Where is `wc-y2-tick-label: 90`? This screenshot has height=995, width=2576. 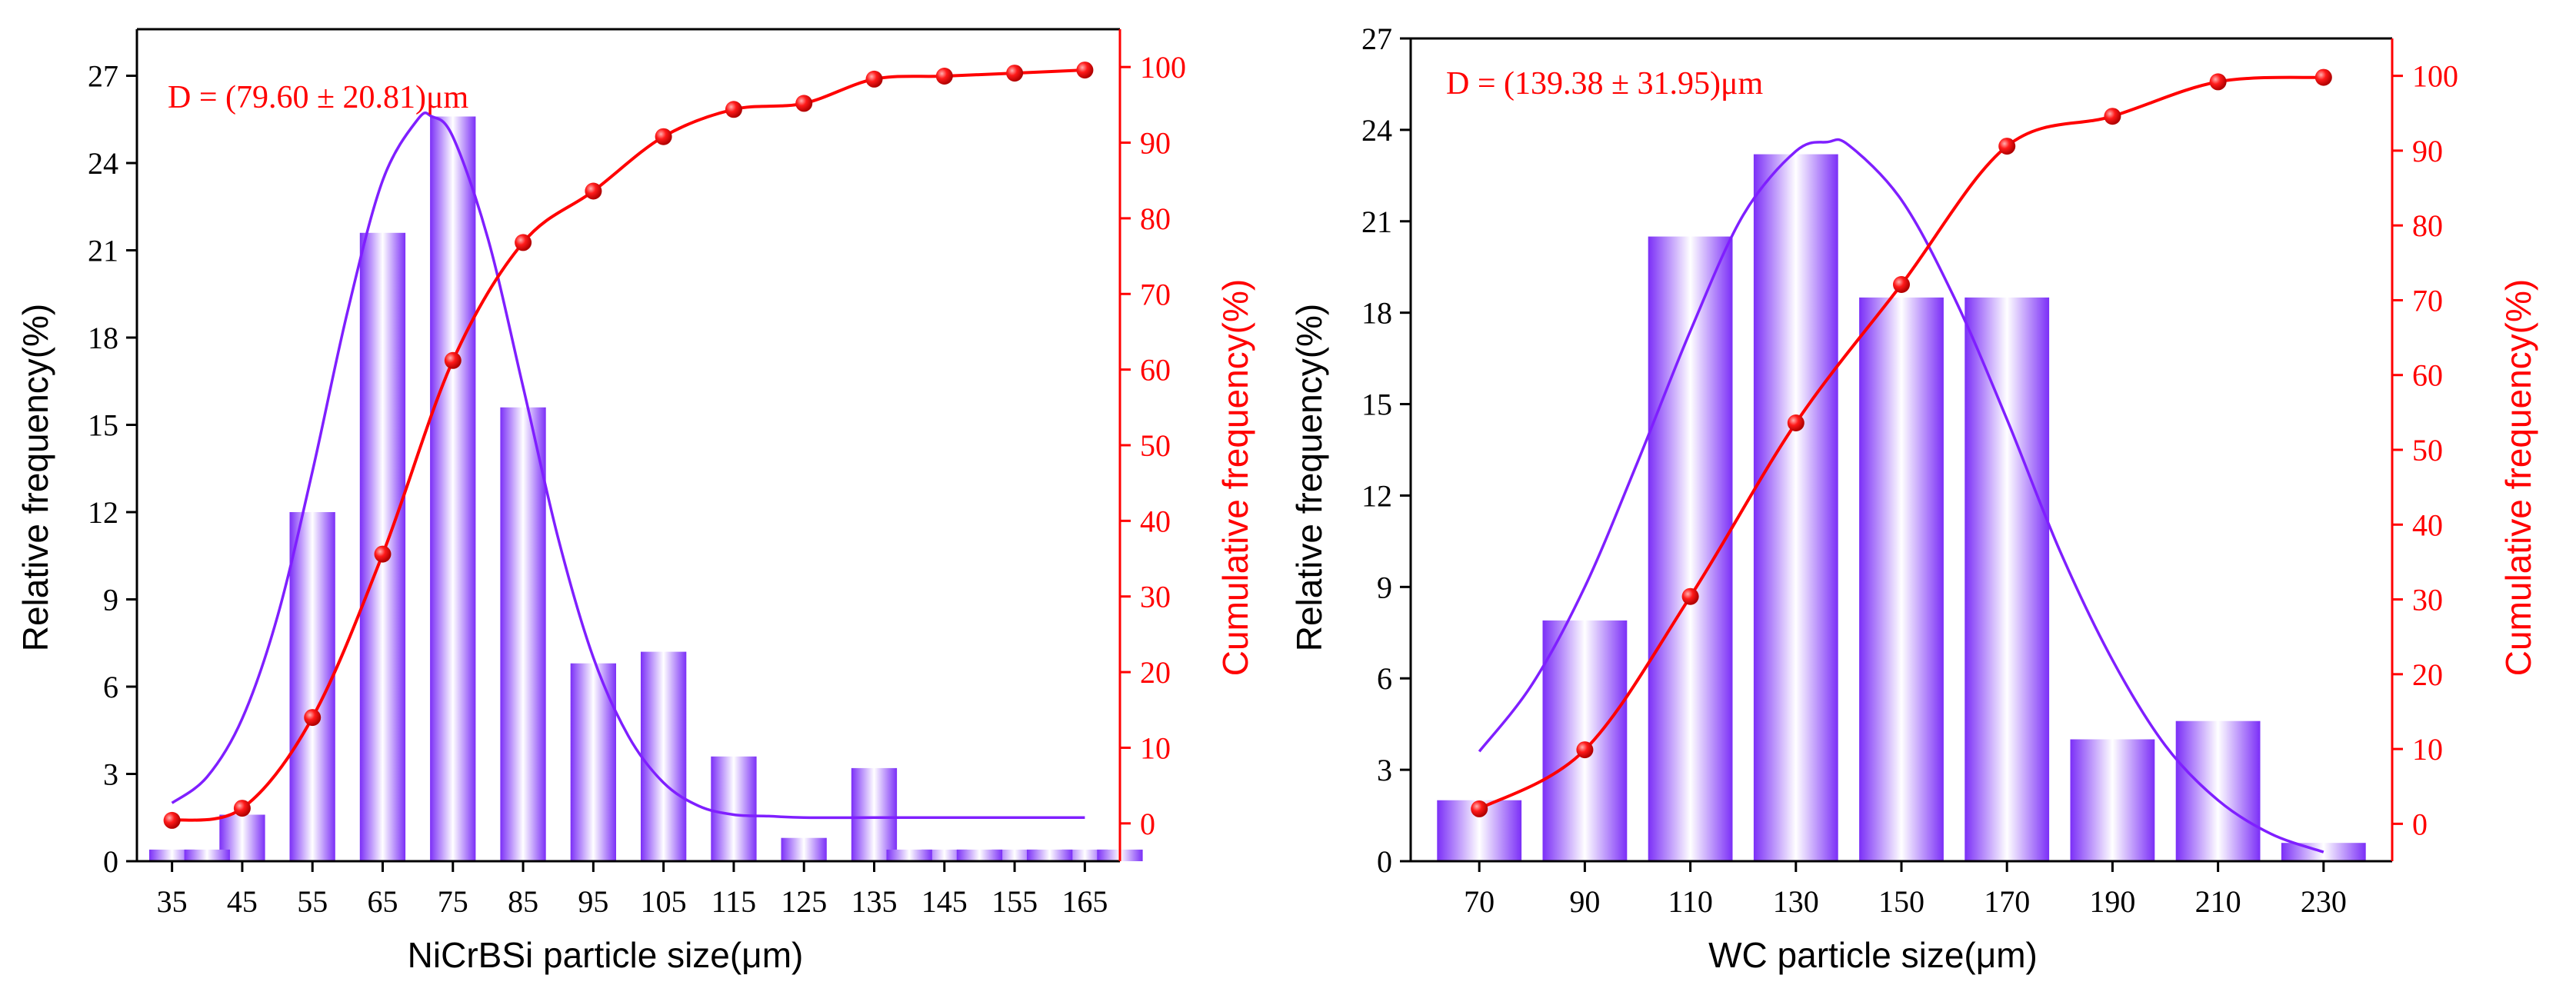
wc-y2-tick-label: 90 is located at coordinates (2427, 151).